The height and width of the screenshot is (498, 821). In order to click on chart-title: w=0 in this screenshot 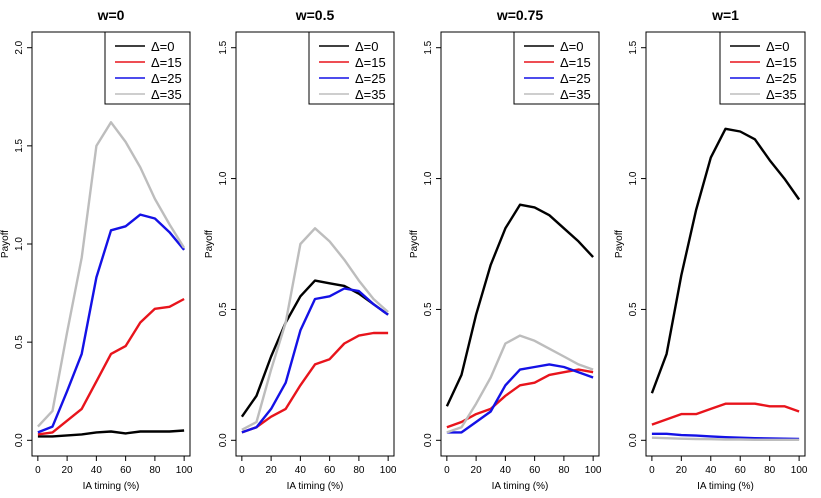, I will do `click(111, 15)`.